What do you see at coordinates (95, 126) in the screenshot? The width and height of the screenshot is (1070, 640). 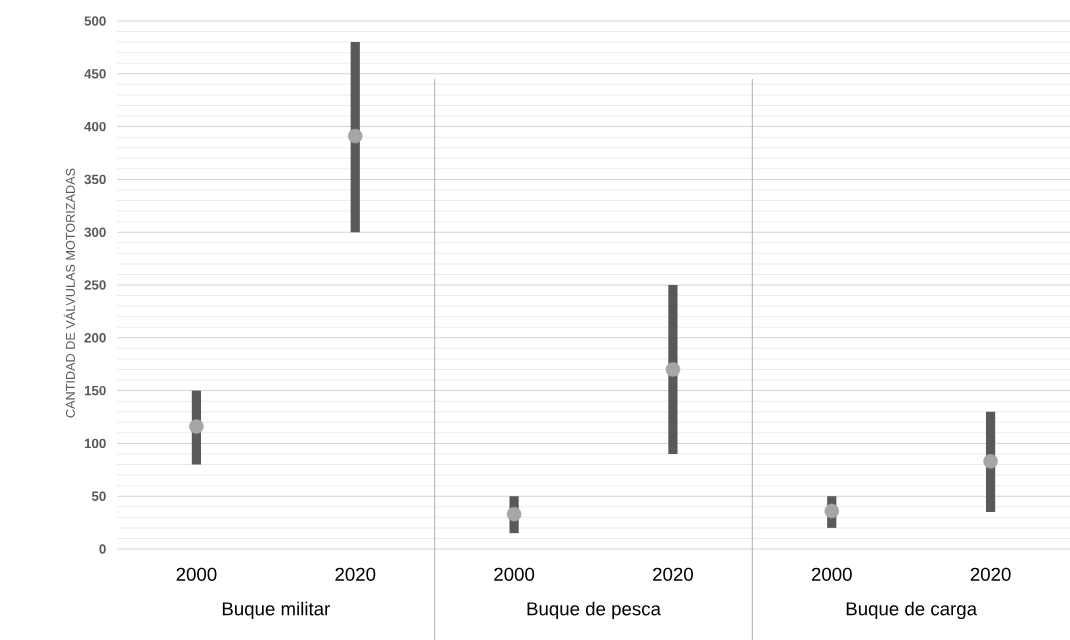 I see `y-tick-label: 400` at bounding box center [95, 126].